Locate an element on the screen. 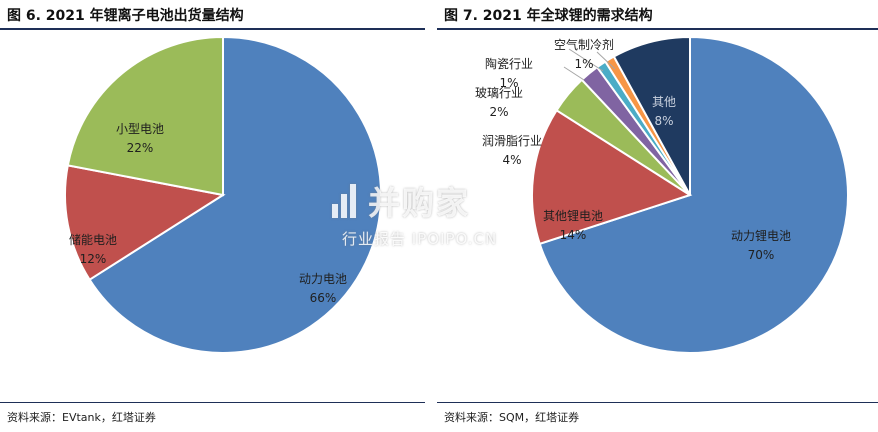 The height and width of the screenshot is (432, 878). slice-value-label: 8% is located at coordinates (663, 121).